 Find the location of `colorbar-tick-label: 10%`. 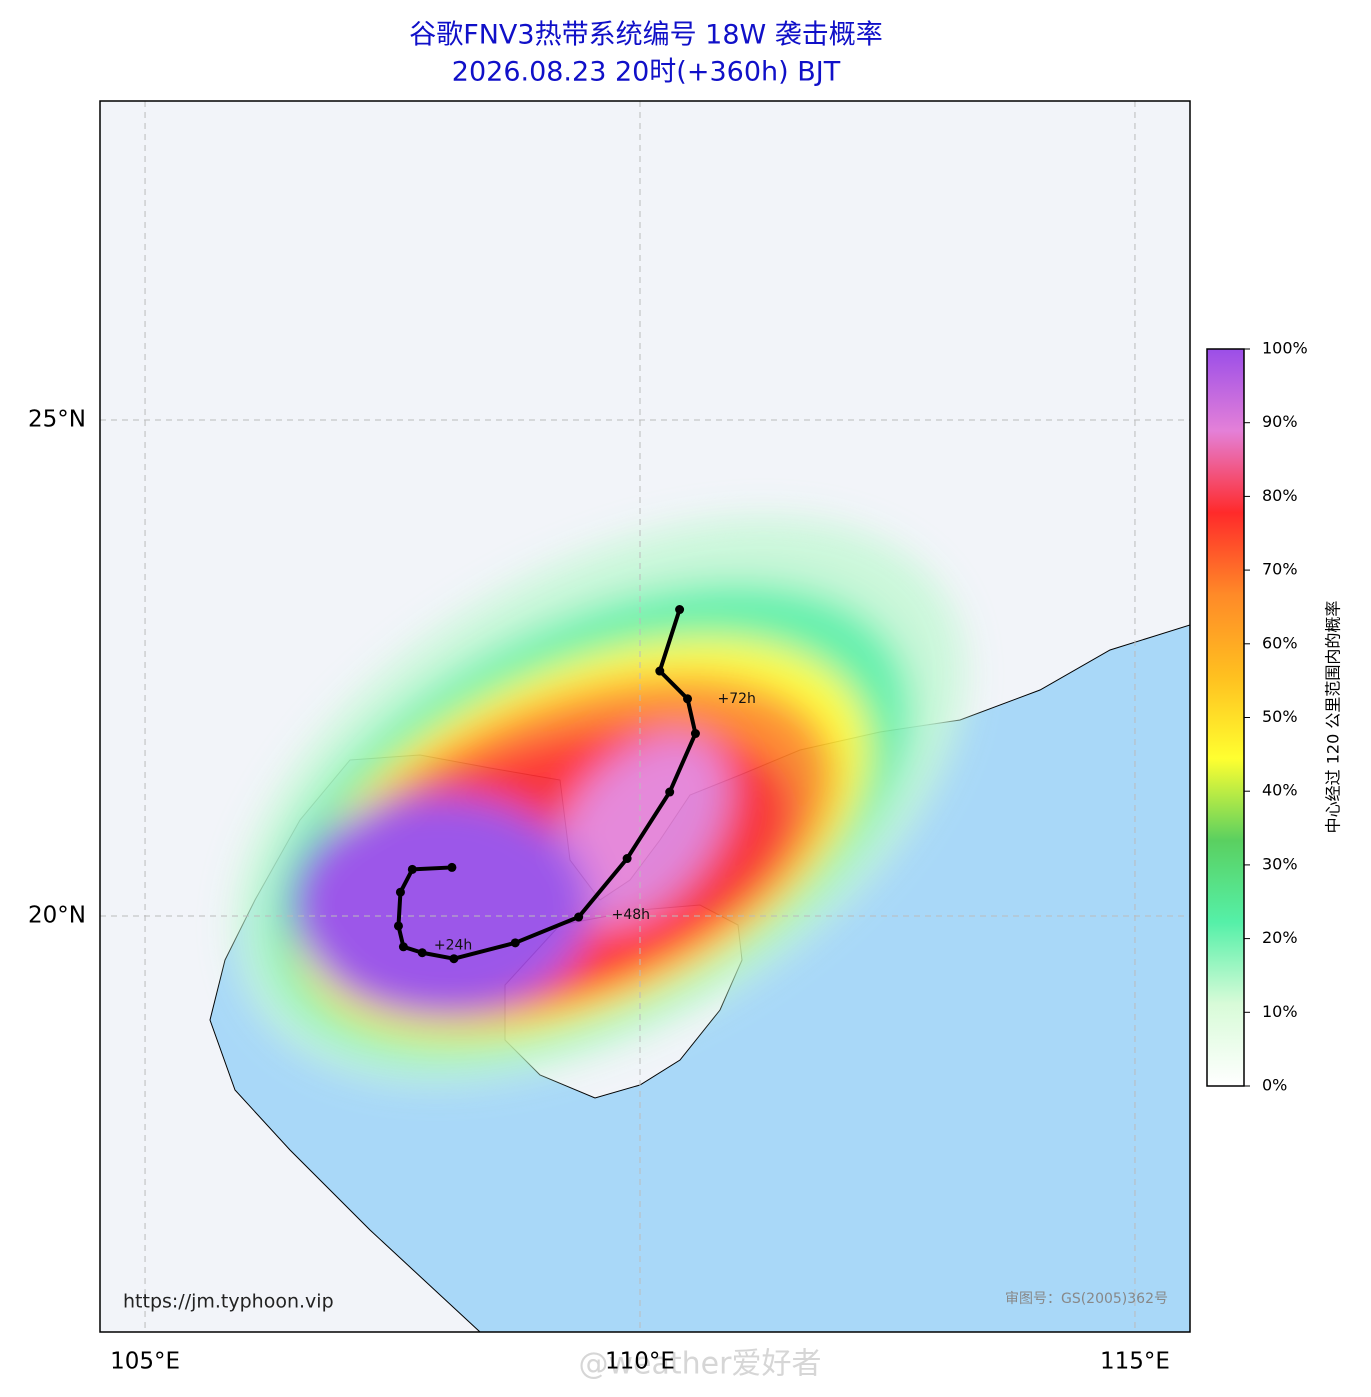

colorbar-tick-label: 10% is located at coordinates (1280, 1011).